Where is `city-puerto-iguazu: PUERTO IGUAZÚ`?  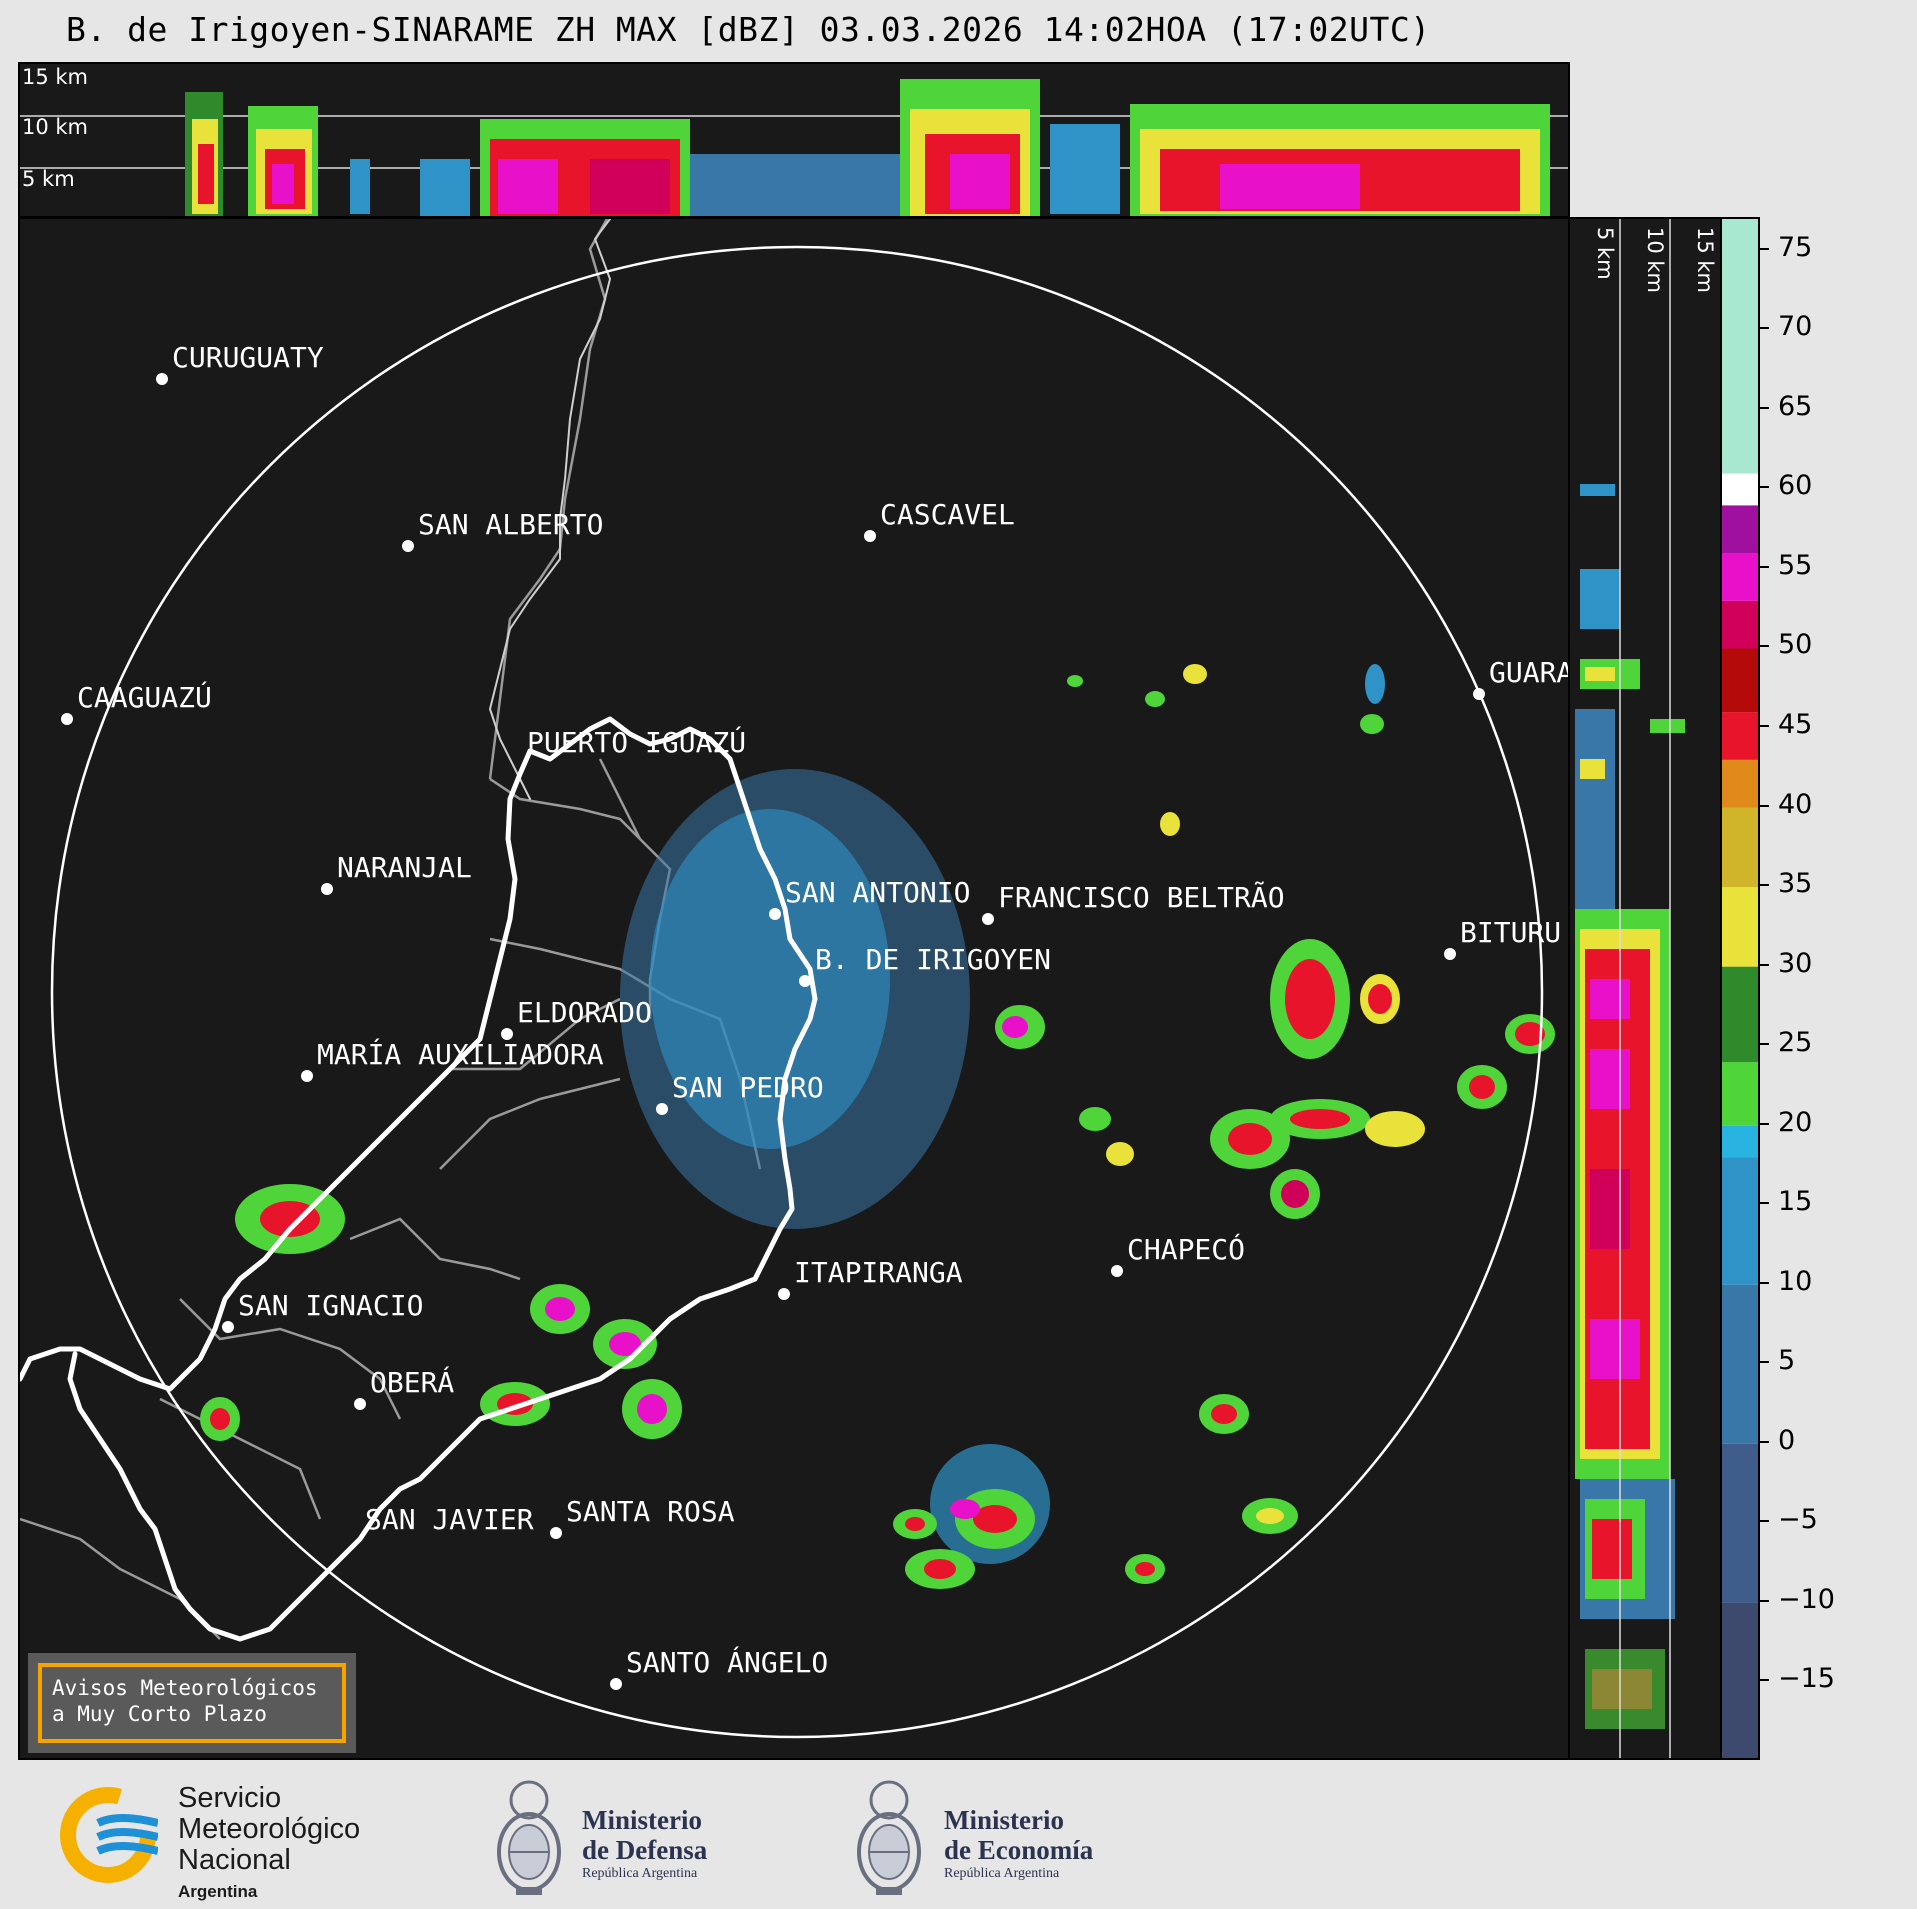 city-puerto-iguazu: PUERTO IGUAZÚ is located at coordinates (636, 742).